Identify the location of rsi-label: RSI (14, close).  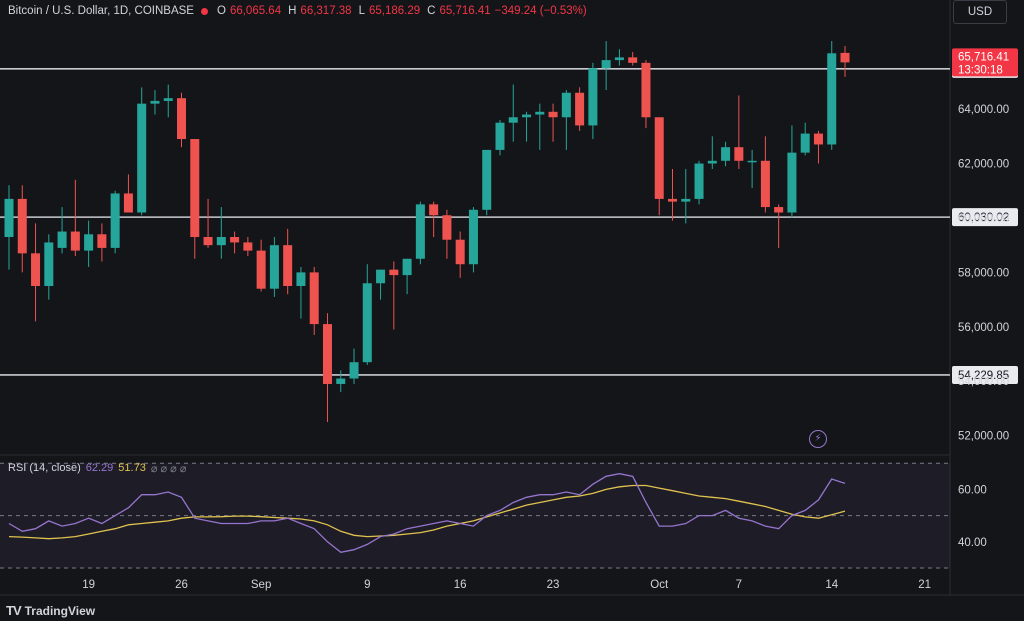
(44, 468).